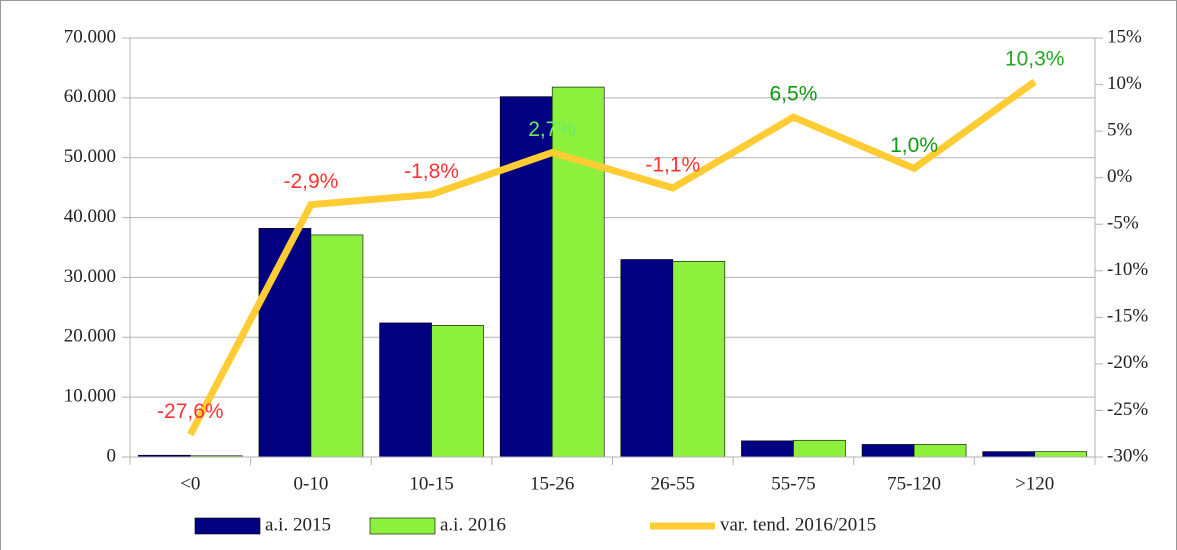  What do you see at coordinates (298, 524) in the screenshot?
I see `legend-label: a.i. 2015` at bounding box center [298, 524].